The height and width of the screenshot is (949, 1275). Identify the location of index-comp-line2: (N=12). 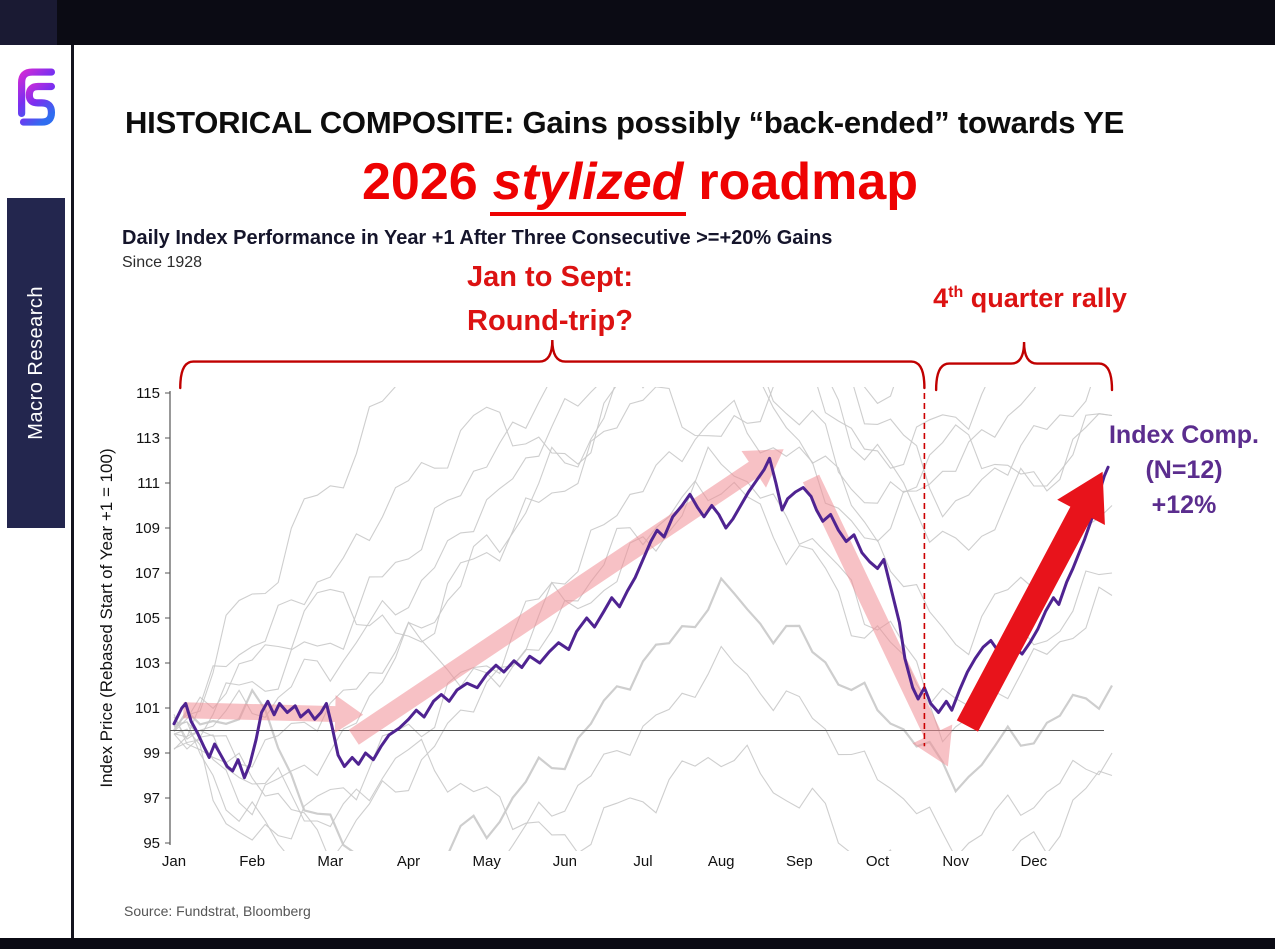
(1184, 470).